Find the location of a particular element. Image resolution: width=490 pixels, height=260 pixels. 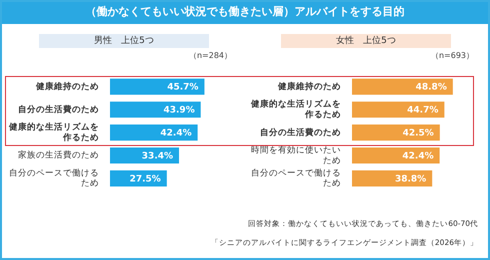

data-label: 38.8% is located at coordinates (410, 179).